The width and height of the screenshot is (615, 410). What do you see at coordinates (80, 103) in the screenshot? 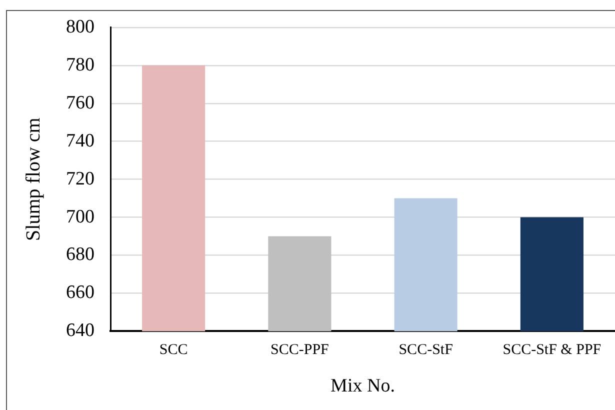
I see `y-tick-label: 760` at bounding box center [80, 103].